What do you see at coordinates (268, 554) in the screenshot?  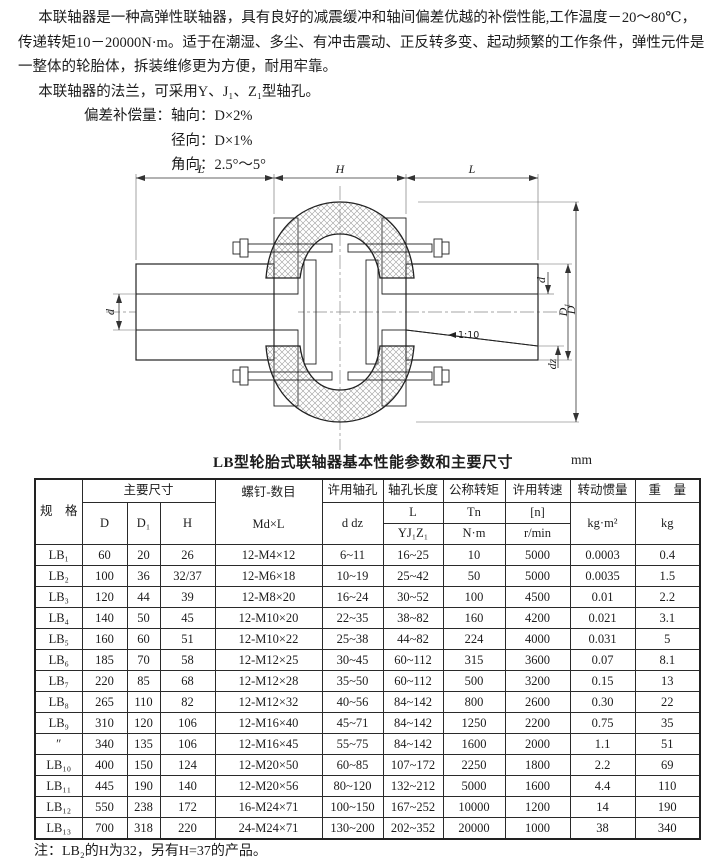 I see `table-cell: 12-M4×12` at bounding box center [268, 554].